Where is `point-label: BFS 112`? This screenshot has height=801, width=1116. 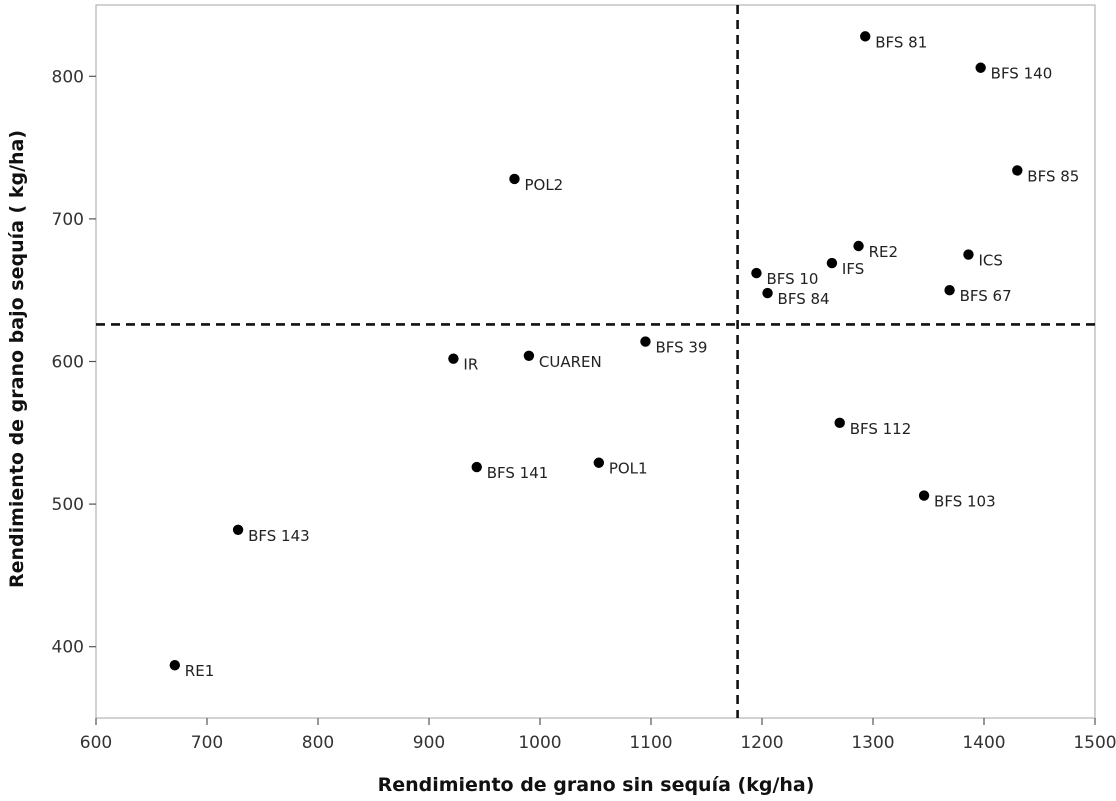
point-label: BFS 112 is located at coordinates (881, 429).